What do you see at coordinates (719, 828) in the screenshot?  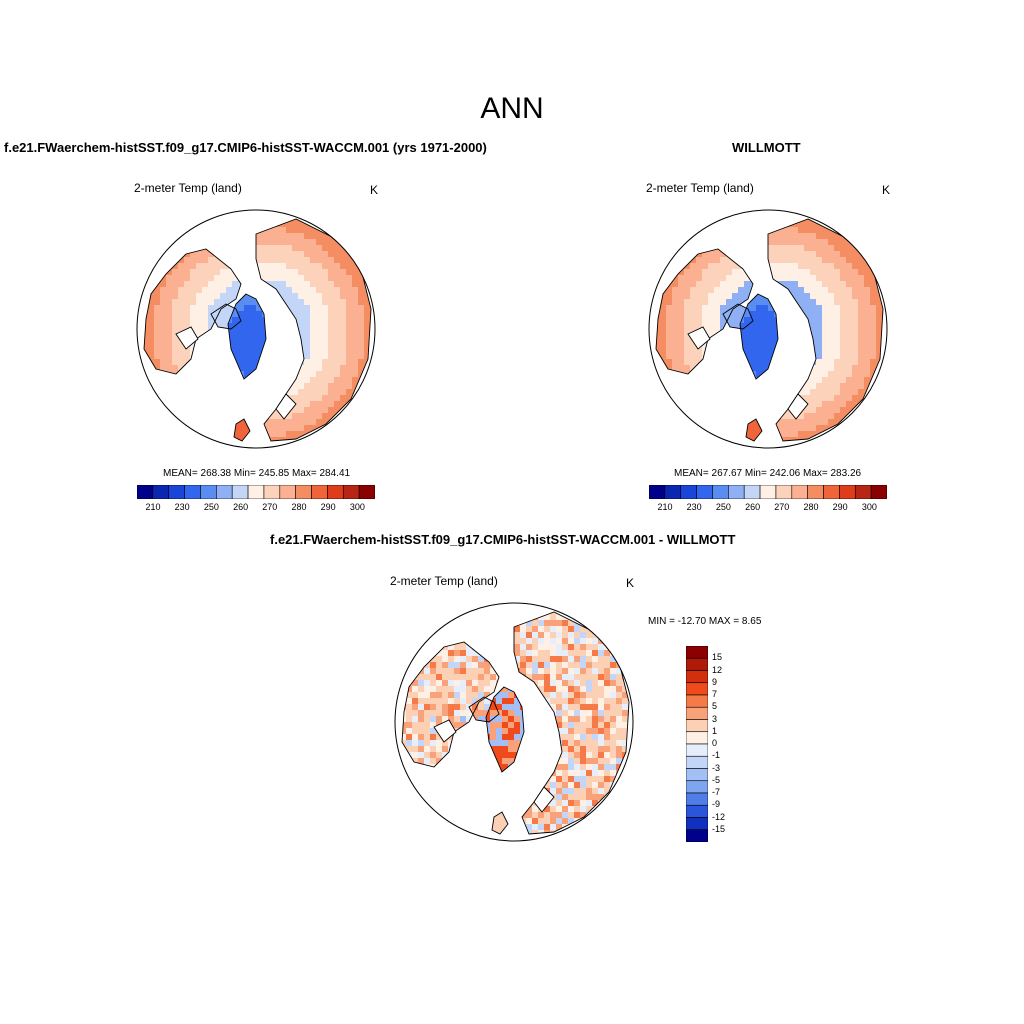 I see `colorbar-tick-label: -15` at bounding box center [719, 828].